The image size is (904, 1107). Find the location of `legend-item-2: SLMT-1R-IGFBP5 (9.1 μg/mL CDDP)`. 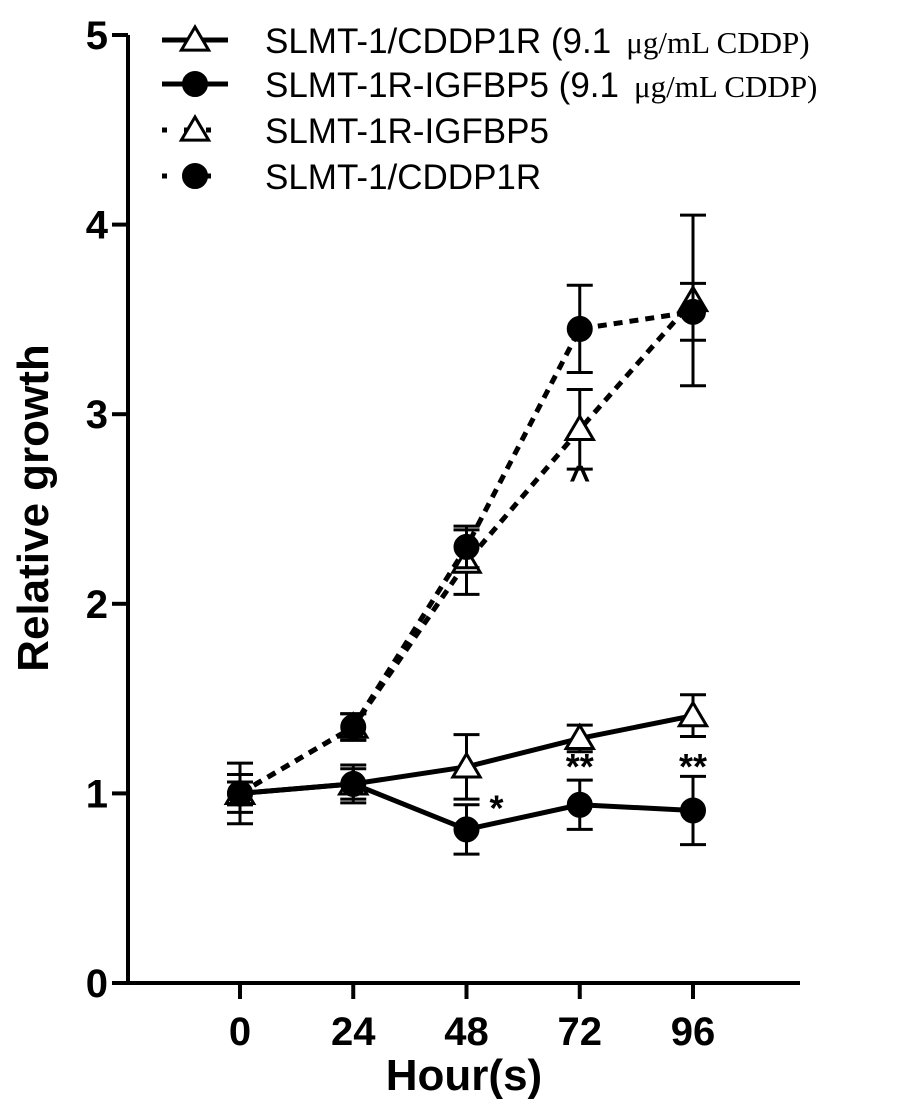

legend-item-2: SLMT-1R-IGFBP5 (9.1 μg/mL CDDP) is located at coordinates (489, 85).